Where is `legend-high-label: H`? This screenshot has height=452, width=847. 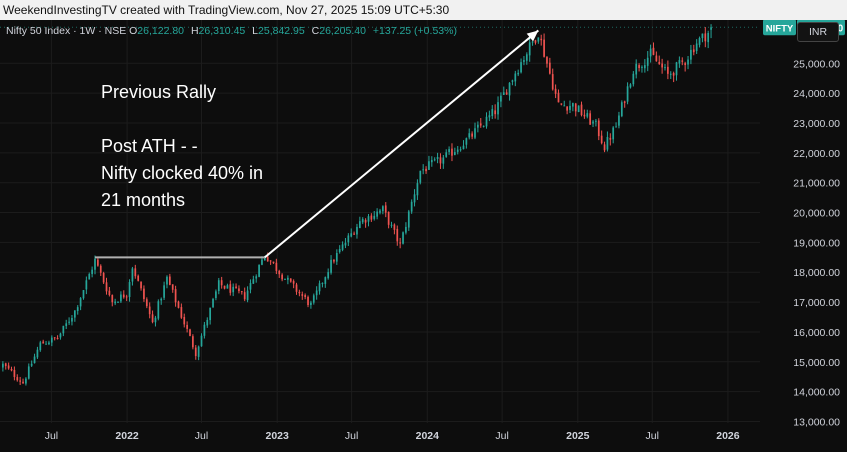
legend-high-label: H is located at coordinates (194, 31).